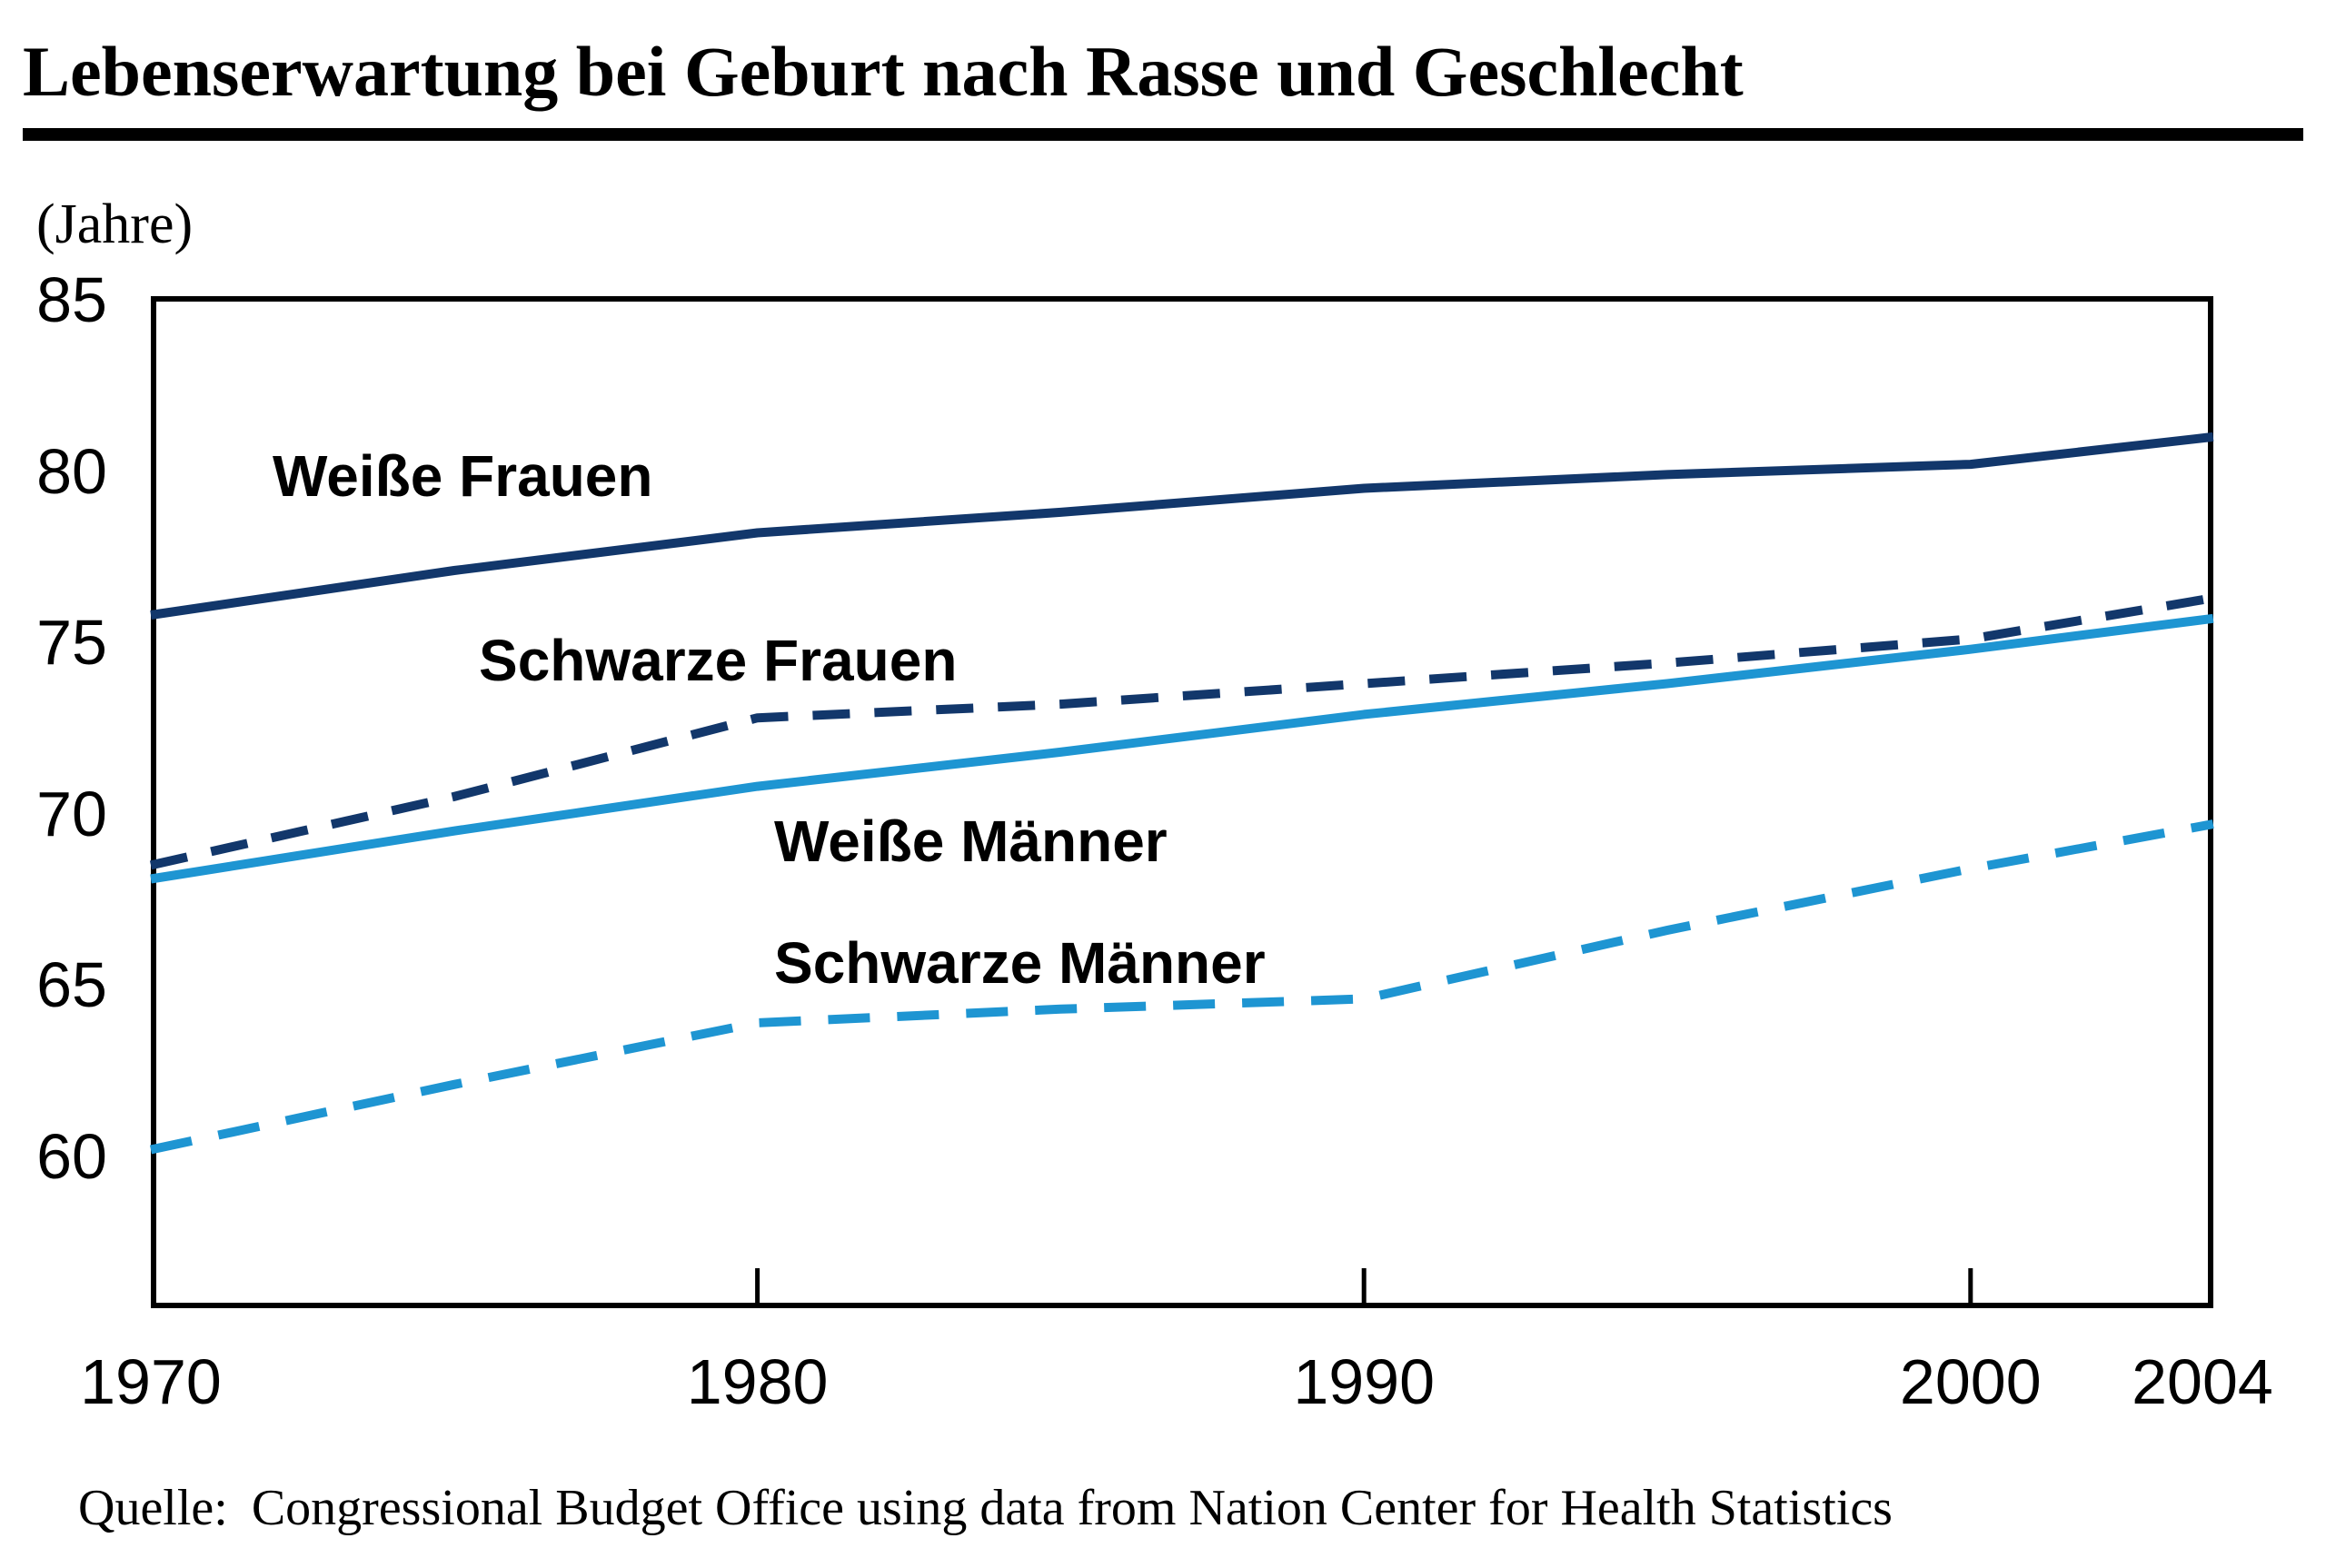 The width and height of the screenshot is (2326, 1568). What do you see at coordinates (71, 985) in the screenshot?
I see `y-tick-label-65: 65` at bounding box center [71, 985].